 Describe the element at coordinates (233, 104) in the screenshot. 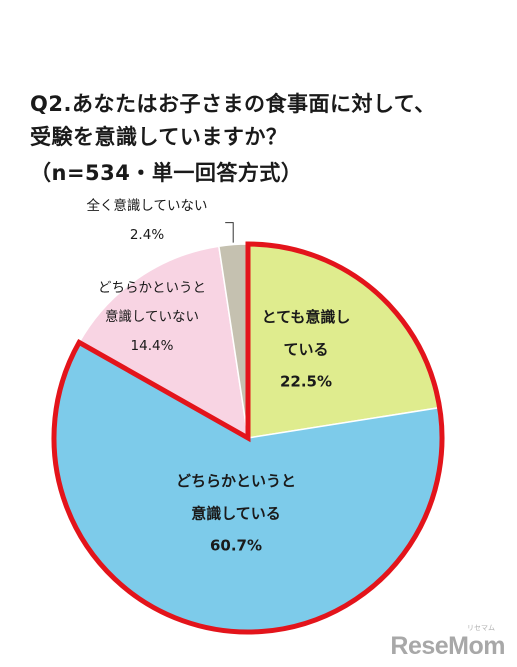

I see `chart-title-line-1: Q2.あなたはお子さまの食事面に対して、` at that location.